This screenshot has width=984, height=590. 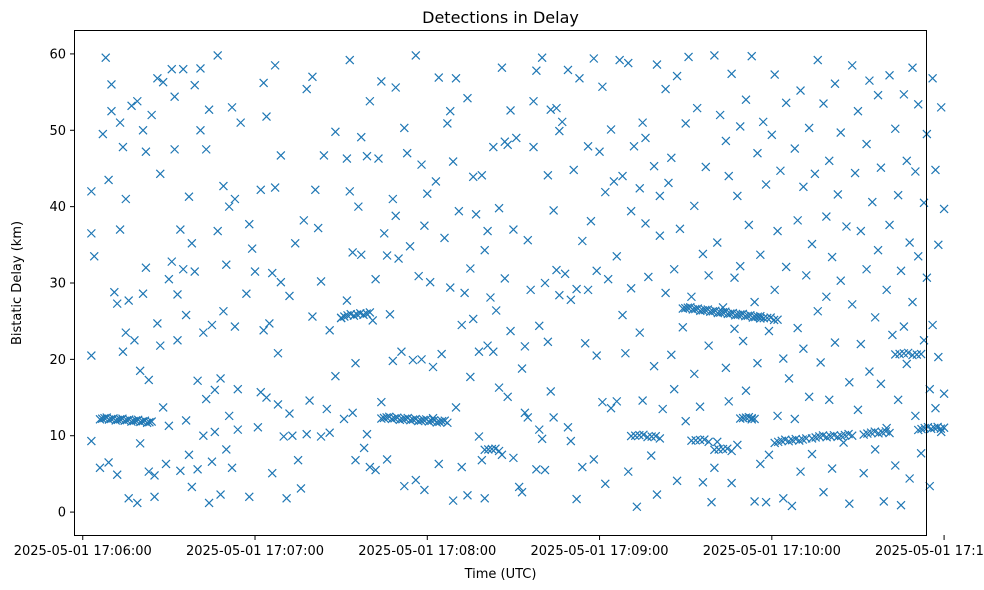 What do you see at coordinates (929, 551) in the screenshot?
I see `x-tick-label: 2025-05-01 17:11:00` at bounding box center [929, 551].